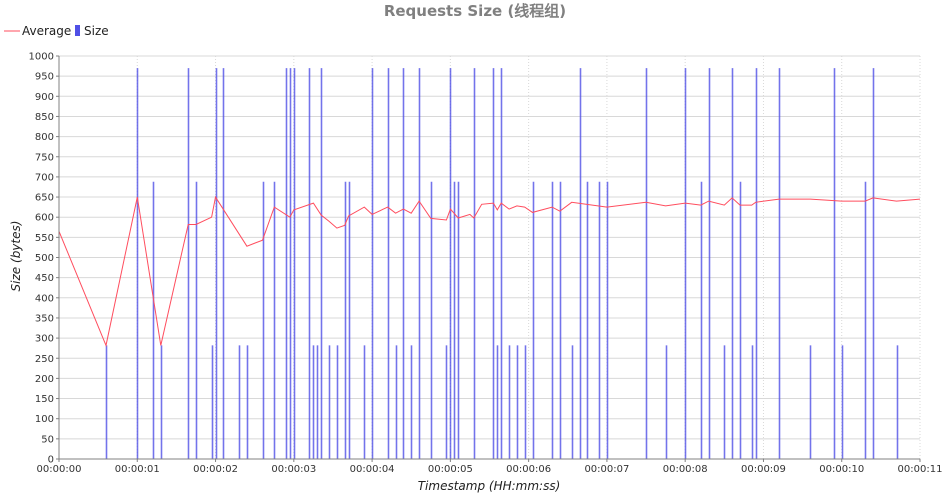 Image resolution: width=950 pixels, height=500 pixels. What do you see at coordinates (44, 198) in the screenshot?
I see `y-tick-label: 650` at bounding box center [44, 198].